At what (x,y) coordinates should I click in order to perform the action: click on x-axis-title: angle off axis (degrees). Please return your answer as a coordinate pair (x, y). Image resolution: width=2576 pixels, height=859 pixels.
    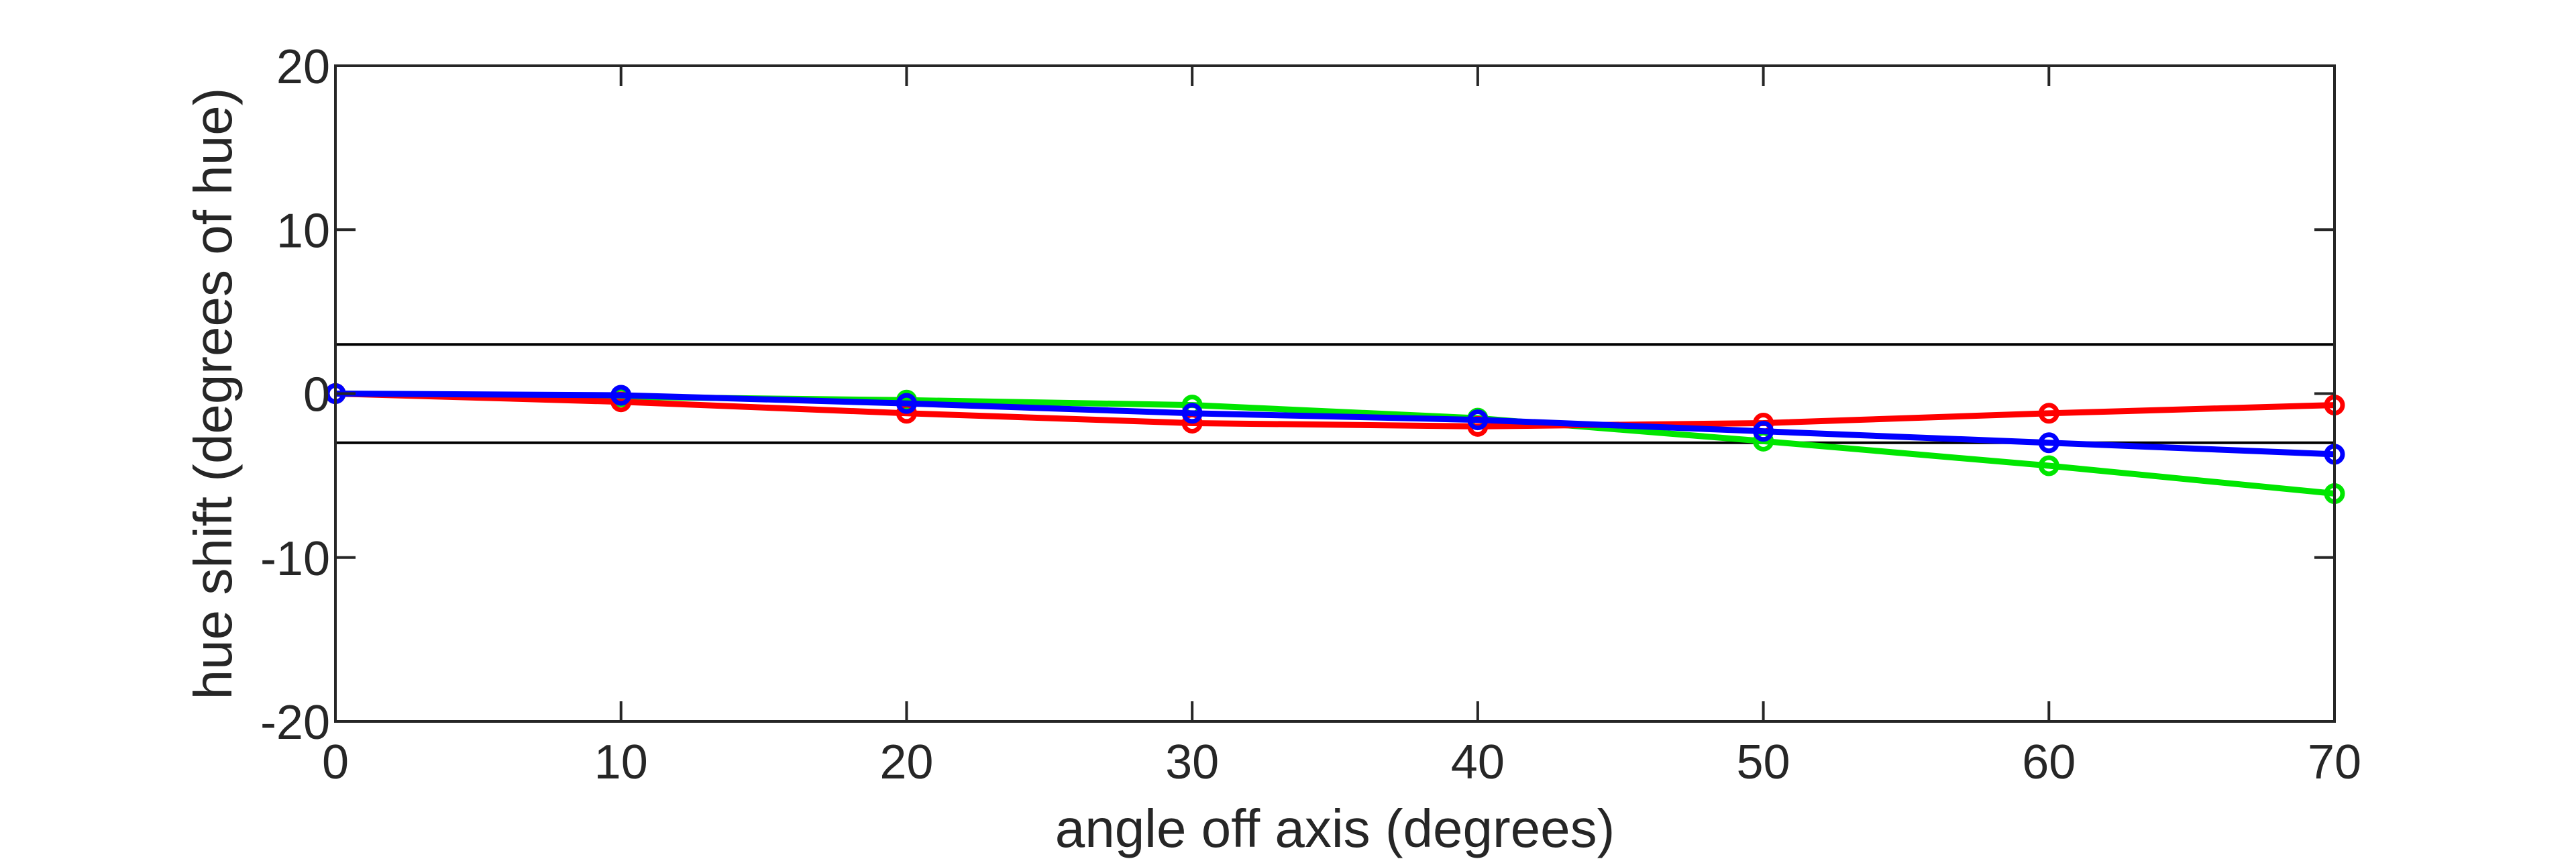
    Looking at the image, I should click on (1335, 828).